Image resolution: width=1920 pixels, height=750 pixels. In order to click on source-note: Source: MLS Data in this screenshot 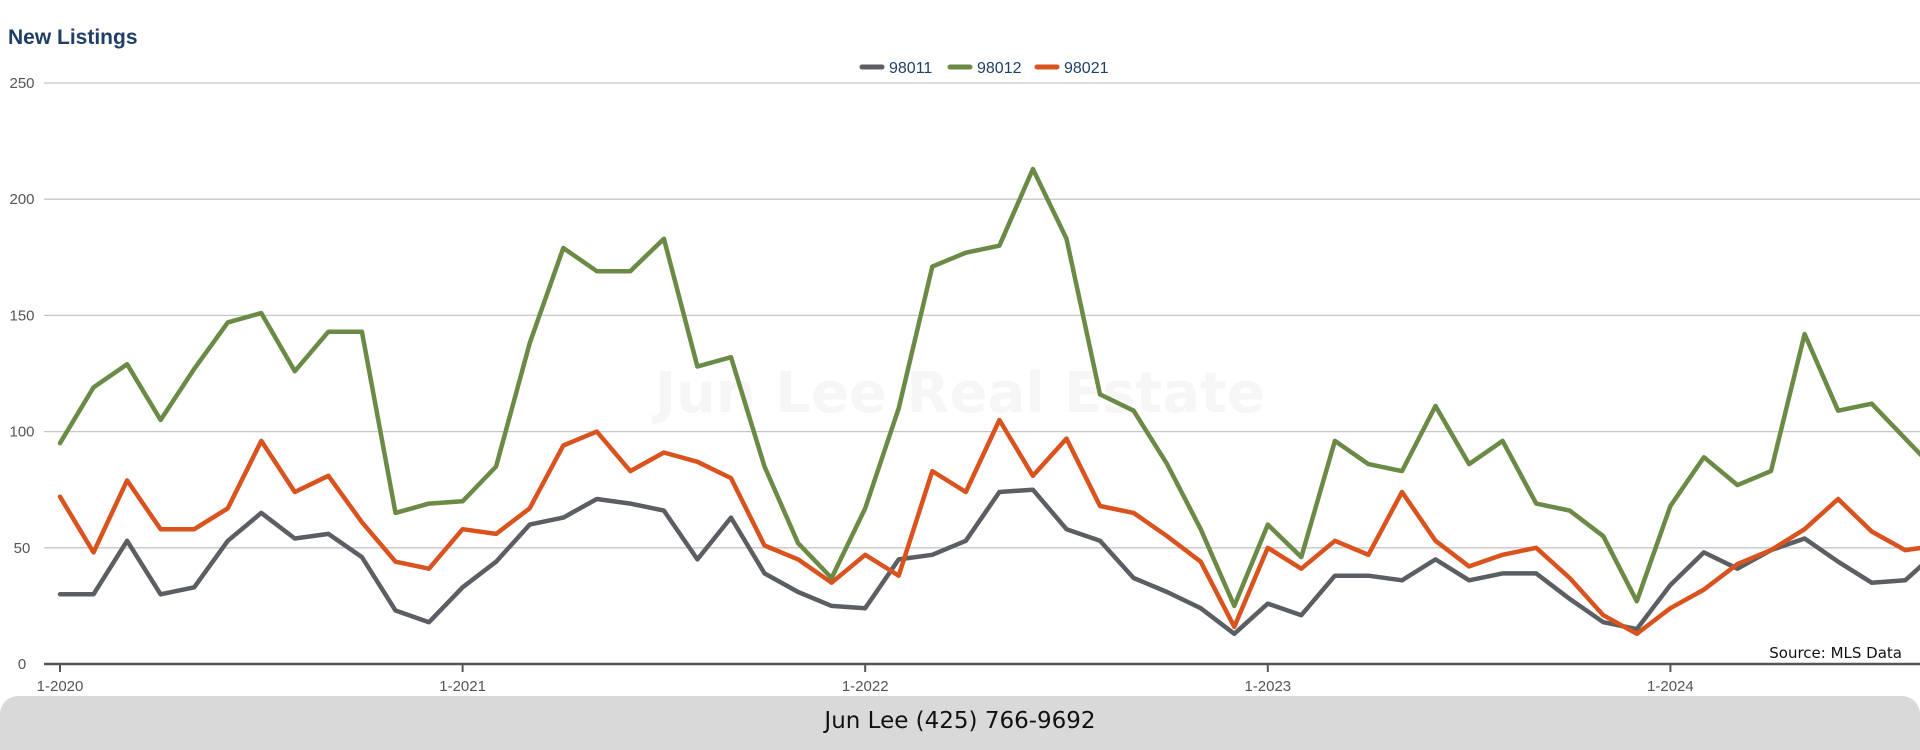, I will do `click(1835, 653)`.